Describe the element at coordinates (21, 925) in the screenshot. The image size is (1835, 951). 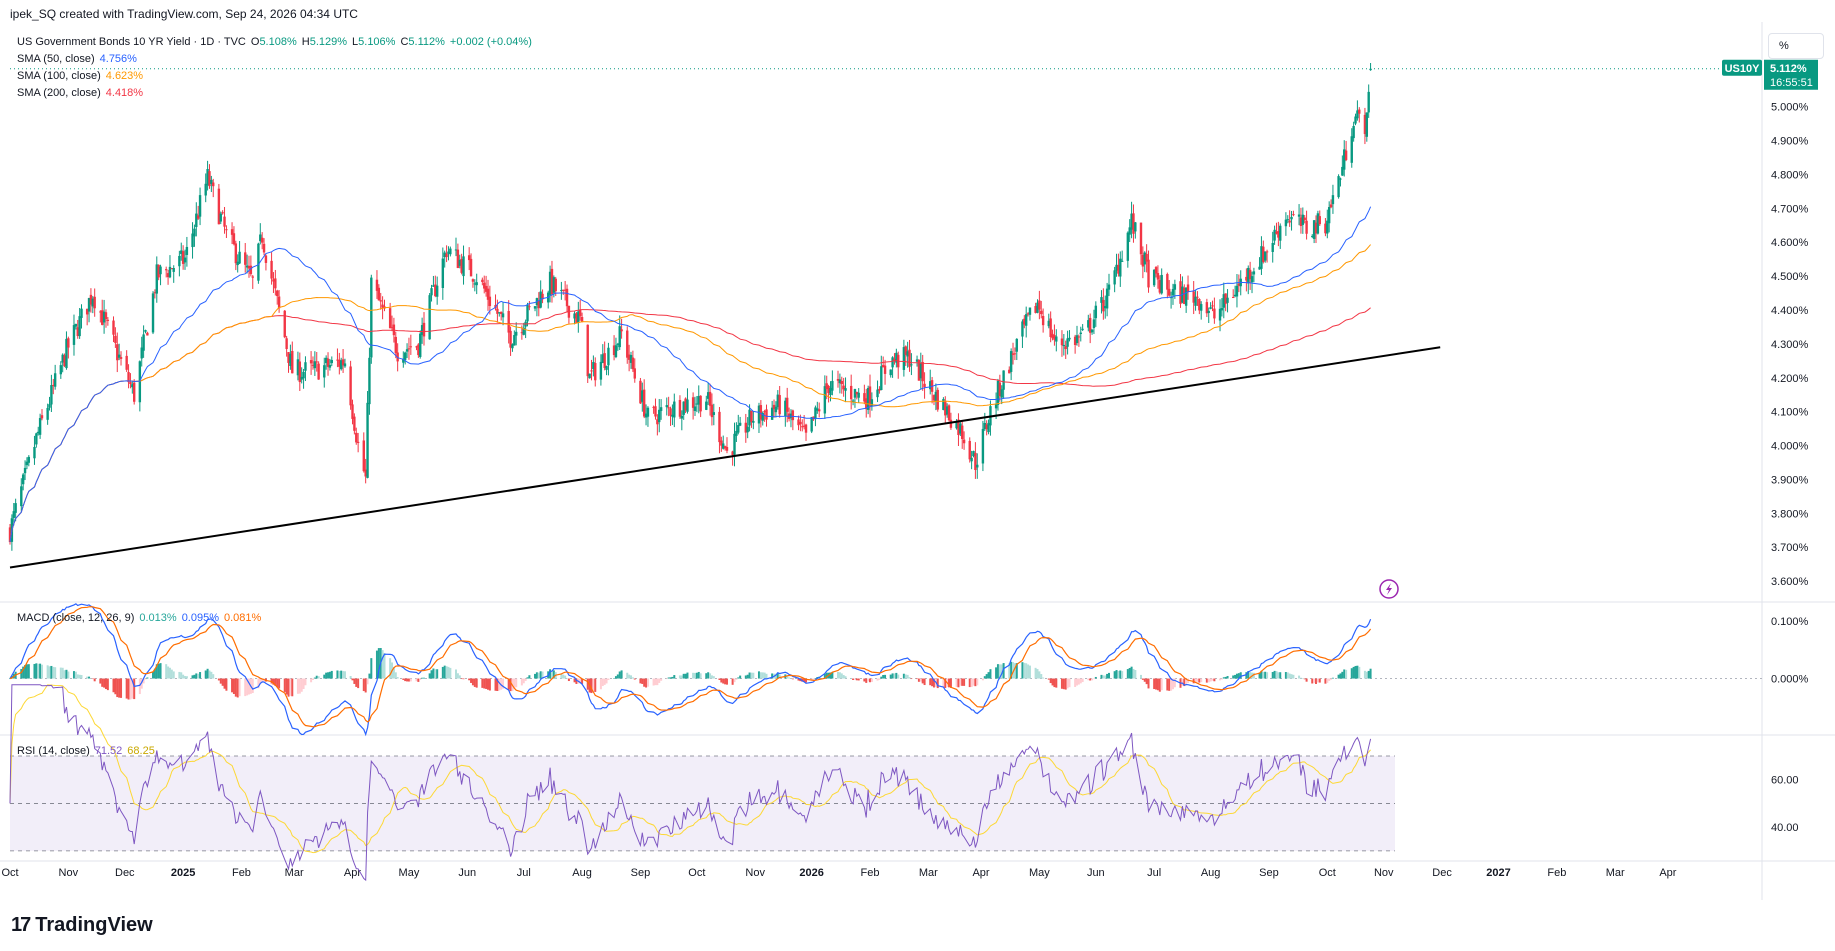
I see `tradingview-logo-icon: 17` at that location.